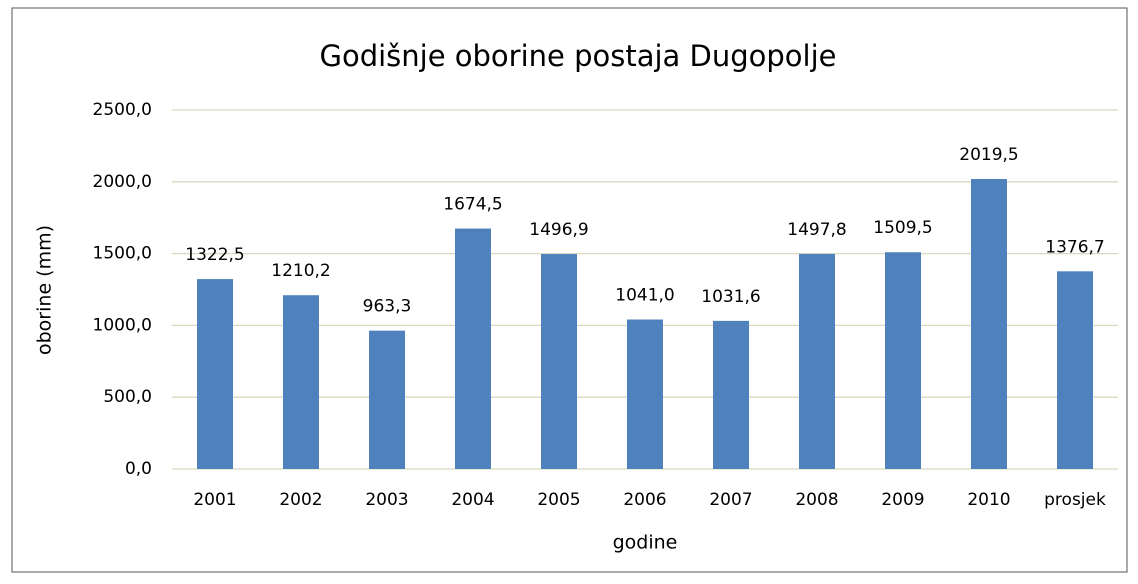 This screenshot has height=584, width=1138. I want to click on data-label: 1376,7, so click(1074, 247).